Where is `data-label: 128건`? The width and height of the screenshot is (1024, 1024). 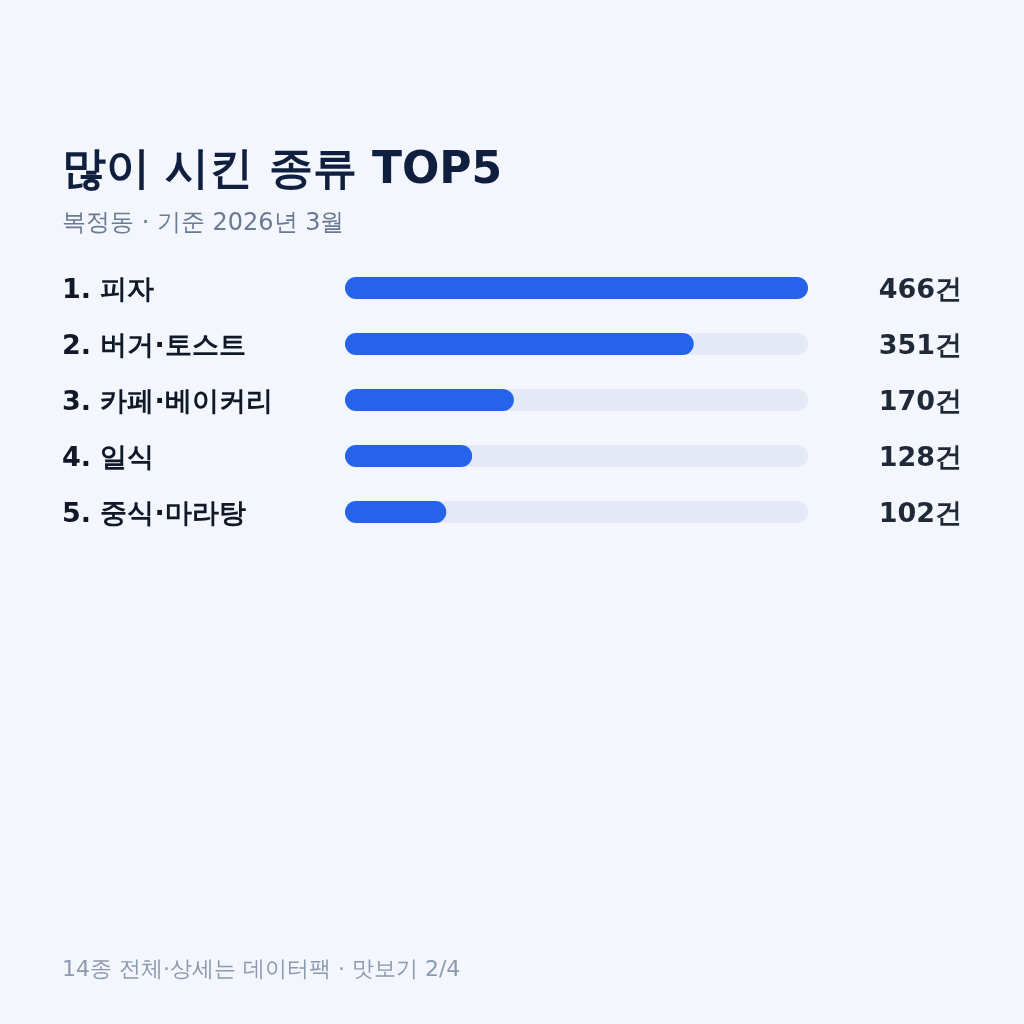
data-label: 128건 is located at coordinates (920, 456).